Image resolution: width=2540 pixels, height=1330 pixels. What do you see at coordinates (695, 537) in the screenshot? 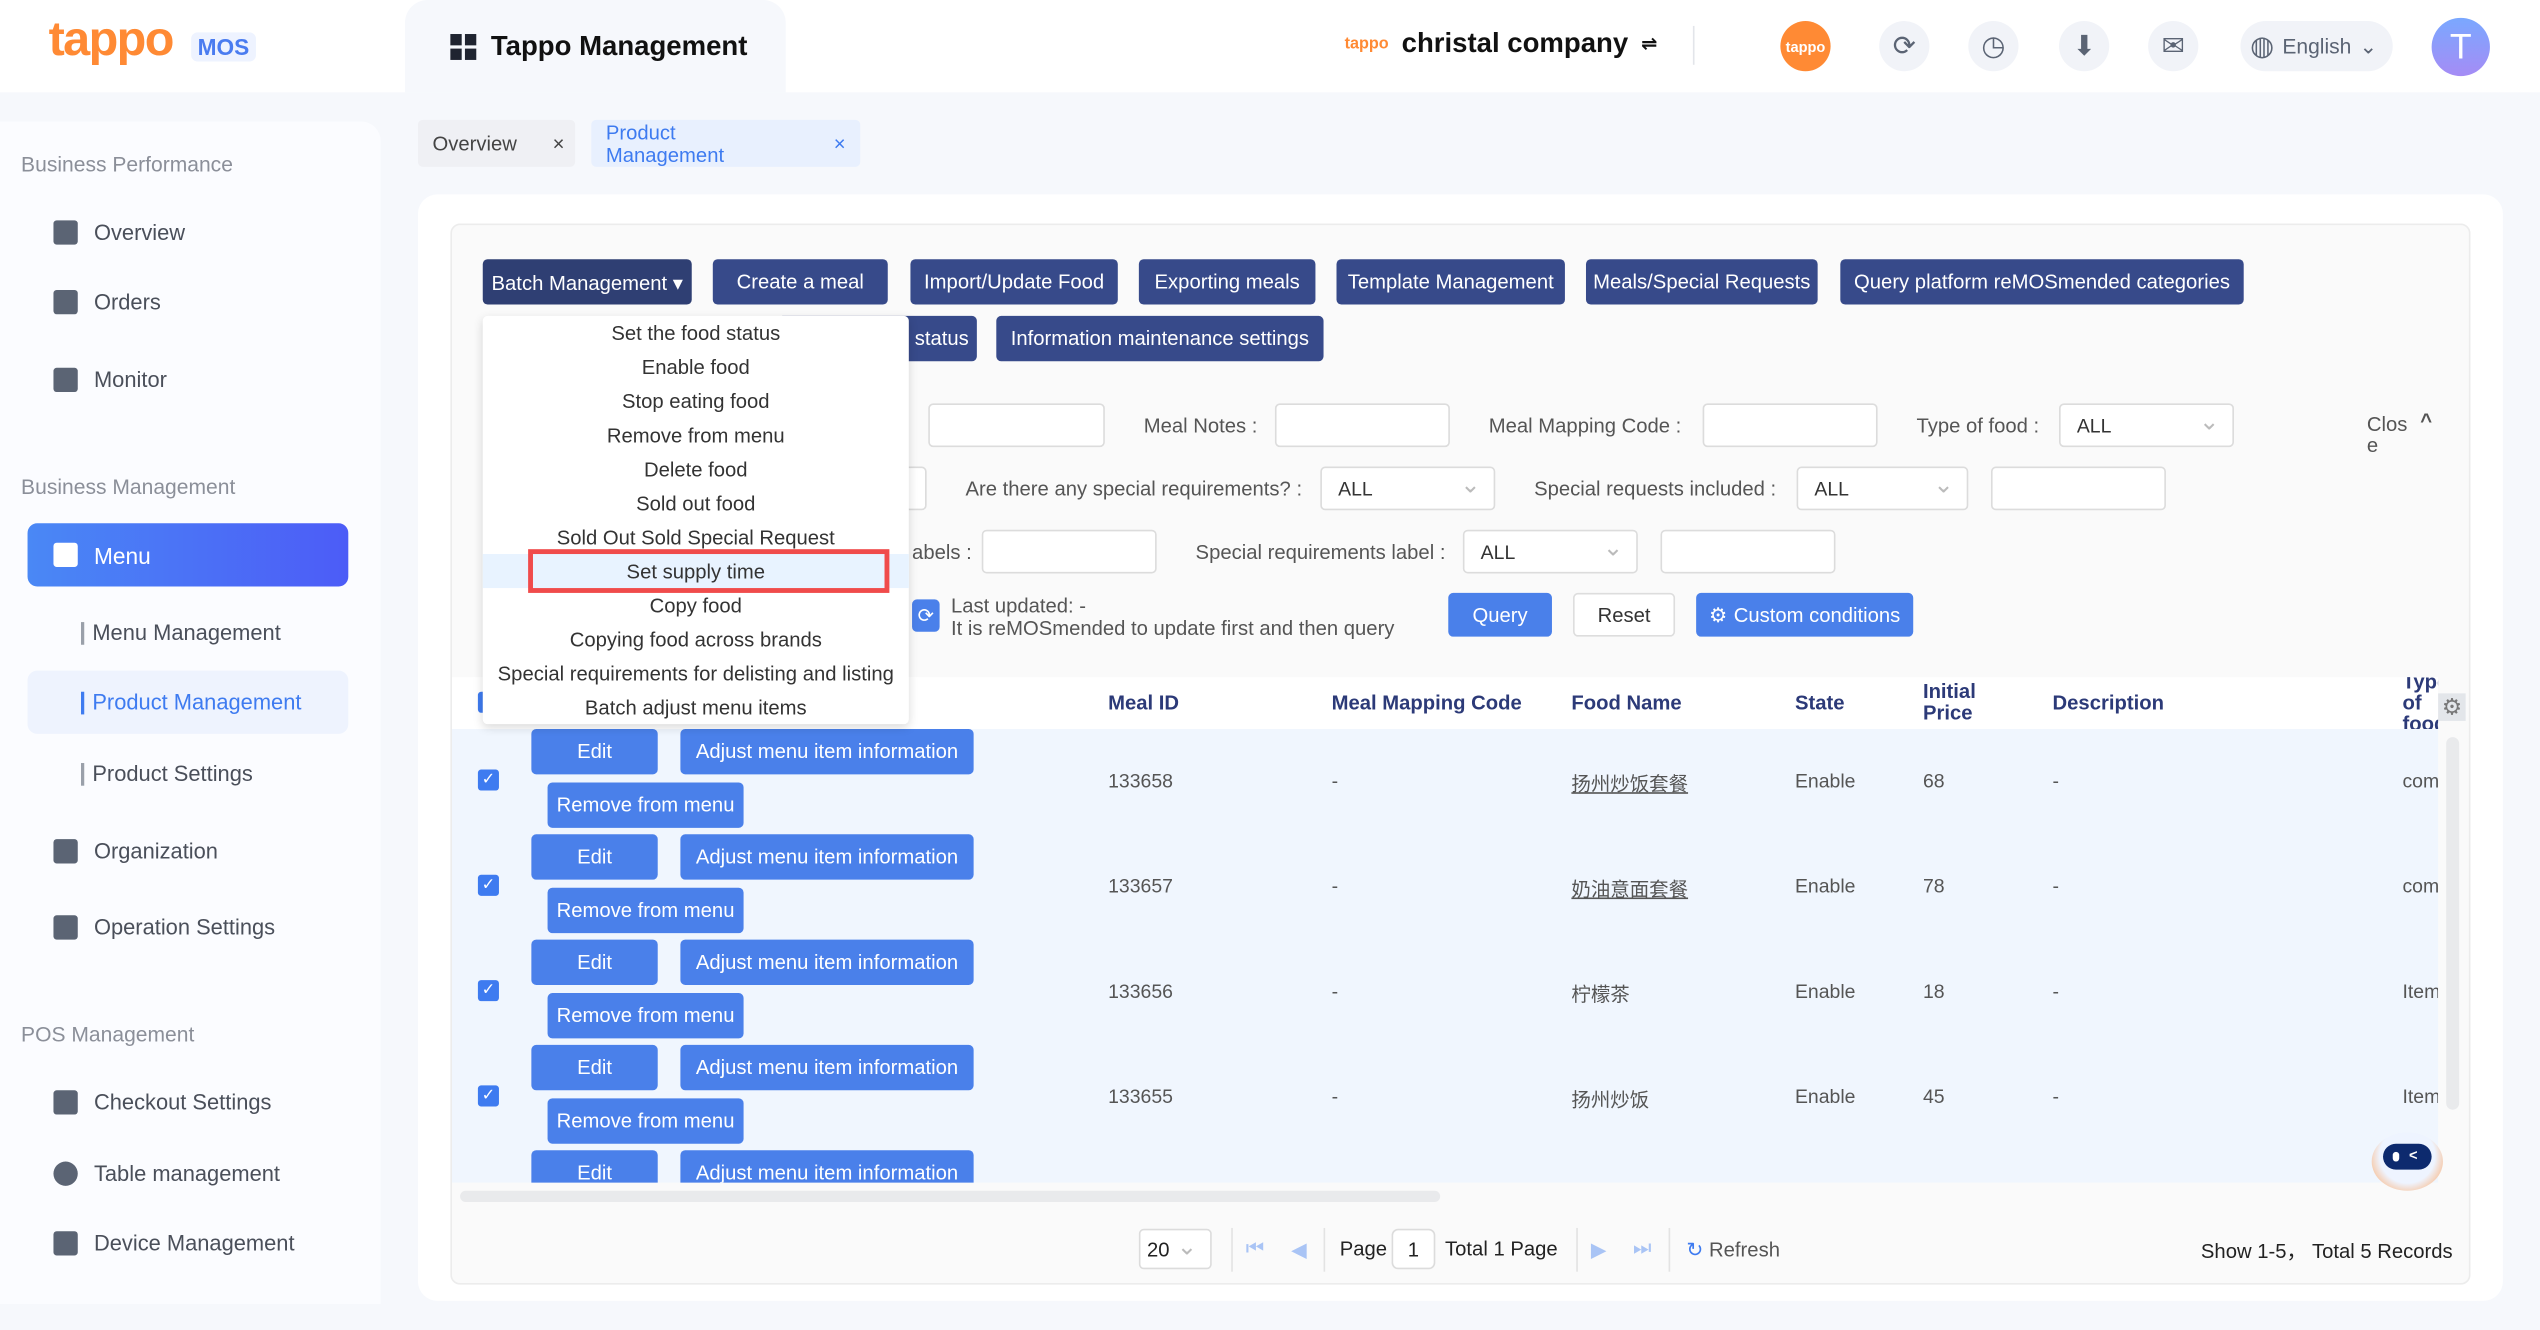
I see `menu-item: Sold Out Sold Special Request` at bounding box center [695, 537].